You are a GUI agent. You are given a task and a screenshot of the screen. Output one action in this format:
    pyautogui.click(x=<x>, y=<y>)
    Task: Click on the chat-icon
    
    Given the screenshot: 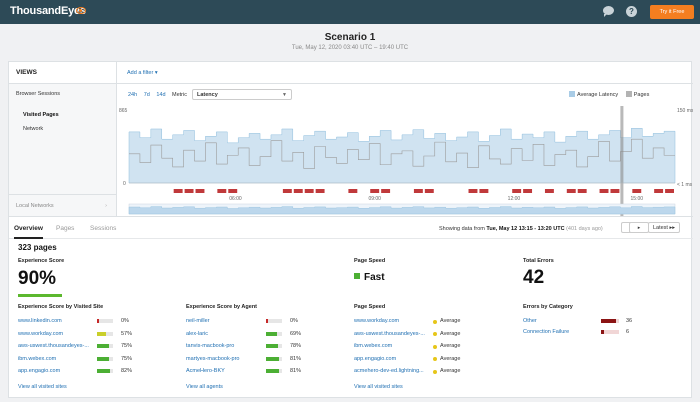 What is the action you would take?
    pyautogui.click(x=608, y=11)
    